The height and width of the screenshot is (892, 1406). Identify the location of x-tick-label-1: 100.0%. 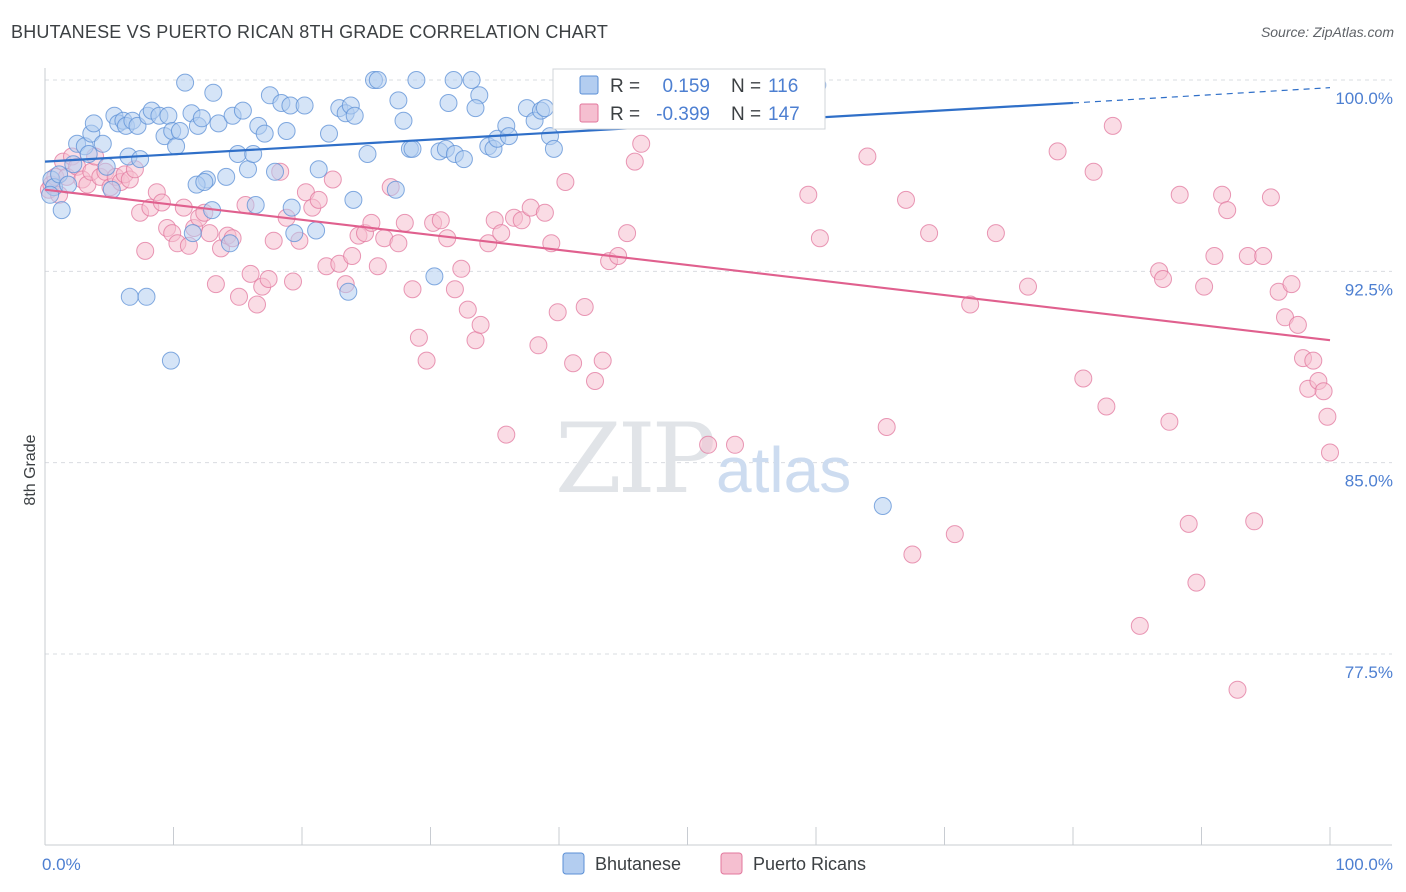
(1364, 864).